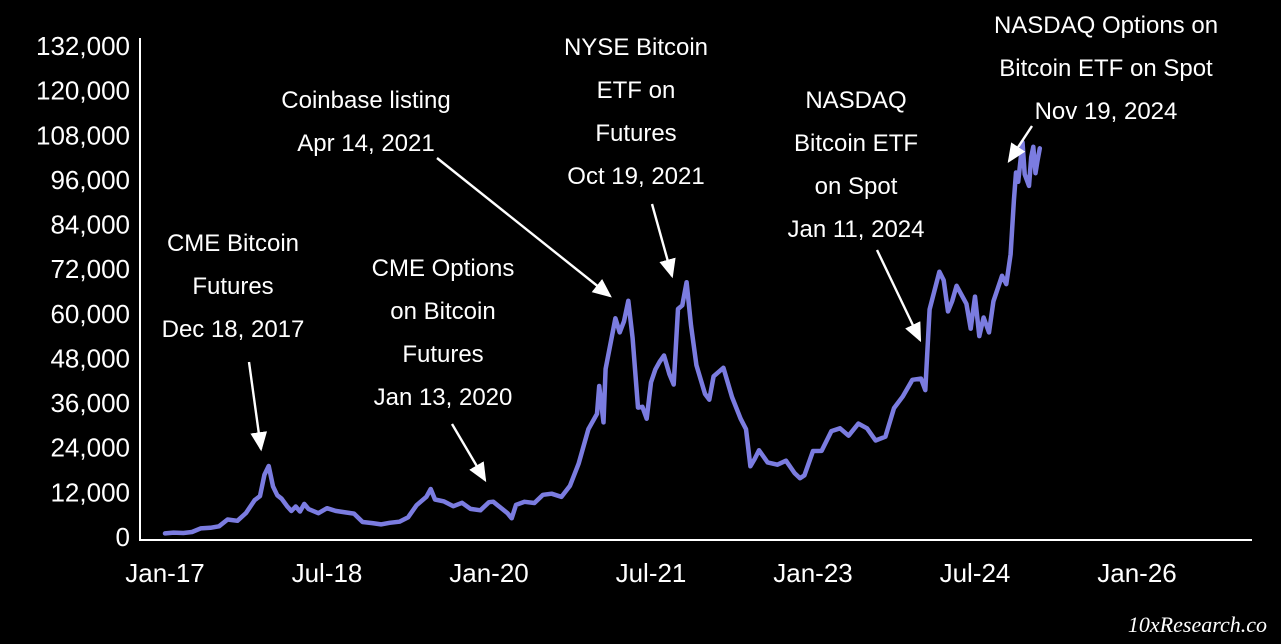 The image size is (1281, 644). What do you see at coordinates (813, 573) in the screenshot?
I see `x-axis-tick-label: Jan-23` at bounding box center [813, 573].